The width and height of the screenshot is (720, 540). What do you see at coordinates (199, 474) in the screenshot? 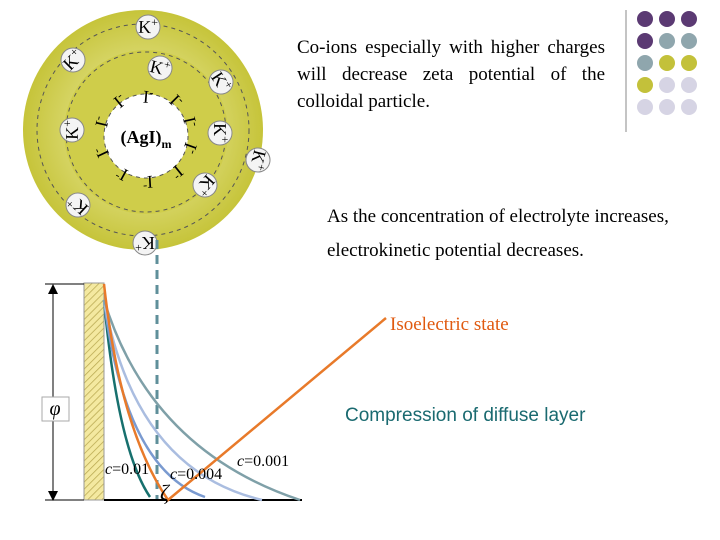
I see `conc-value: =0.004` at bounding box center [199, 474].